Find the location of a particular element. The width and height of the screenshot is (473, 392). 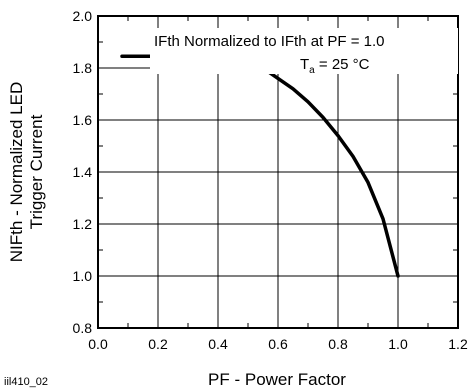

y-tick-label: 2.0 is located at coordinates (83, 16).